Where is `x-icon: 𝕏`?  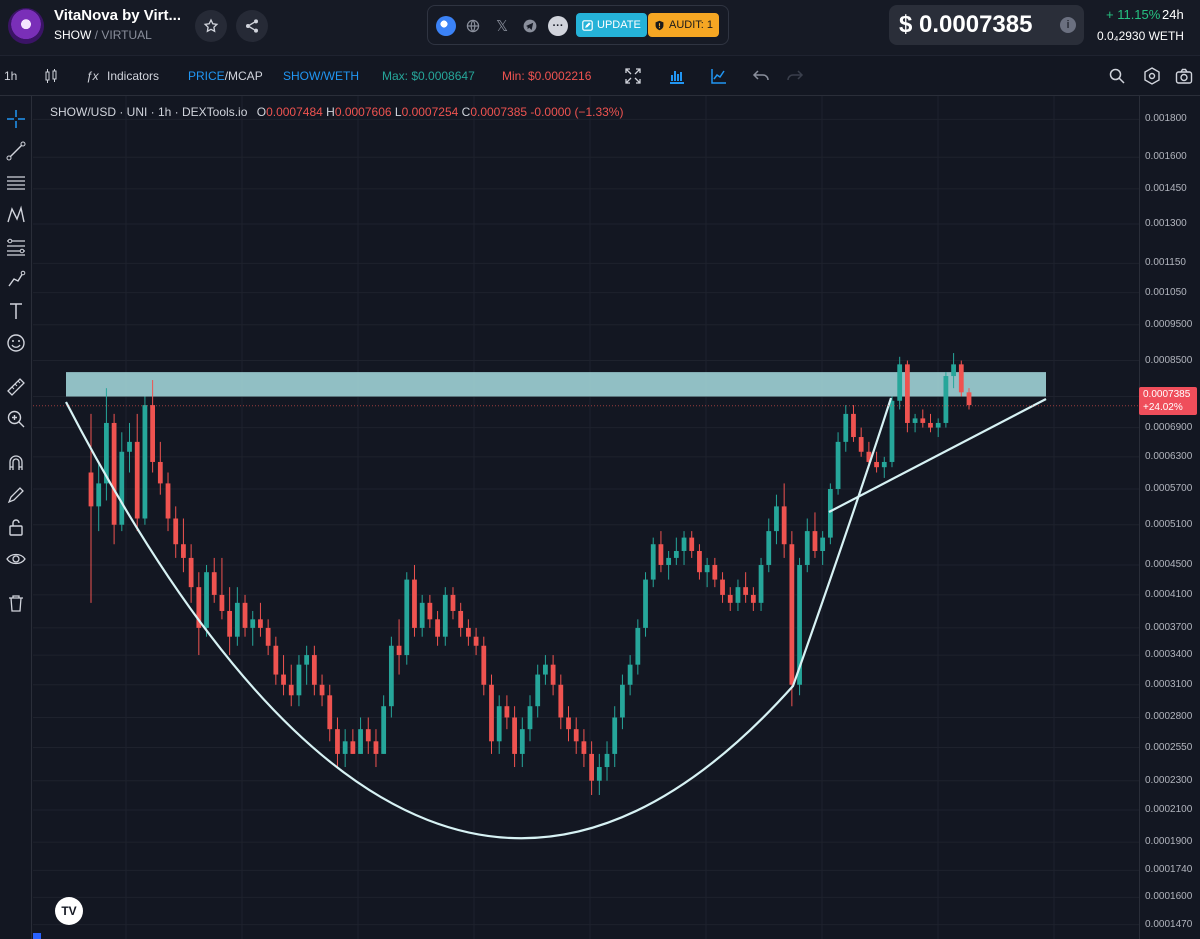 x-icon: 𝕏 is located at coordinates (502, 26).